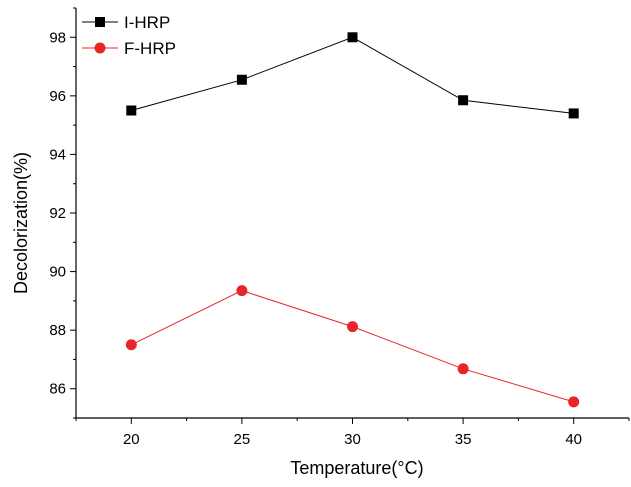 This screenshot has width=631, height=487. I want to click on y-tick-label: 92, so click(57, 213).